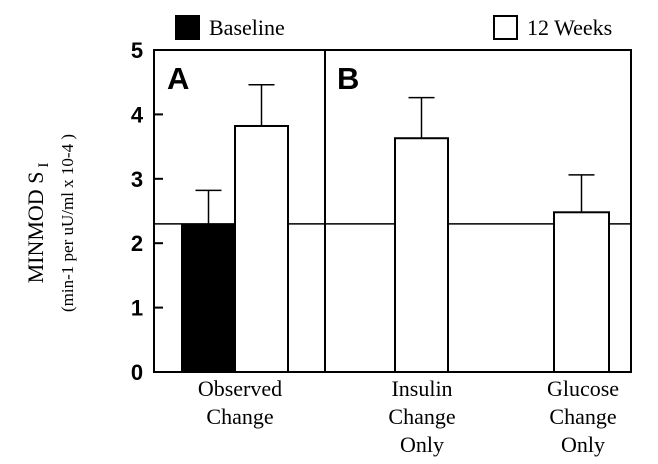  Describe the element at coordinates (348, 78) in the screenshot. I see `panel-label-b: B` at that location.